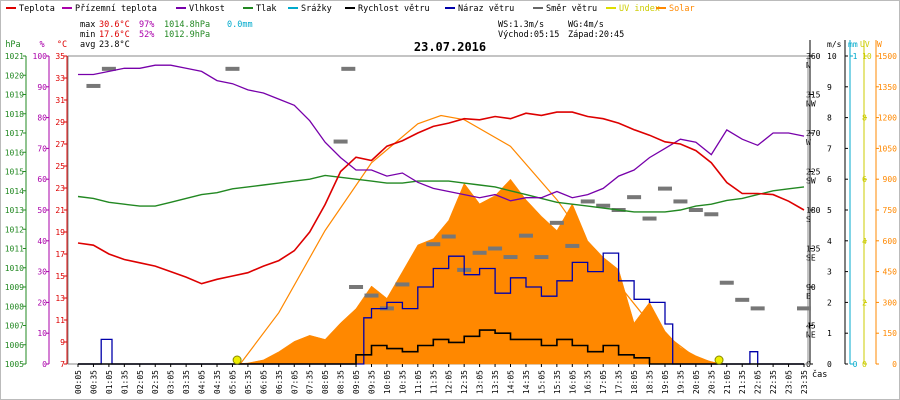  Describe the element at coordinates (60, 166) in the screenshot. I see `temperature-tick-label: 25` at that location.